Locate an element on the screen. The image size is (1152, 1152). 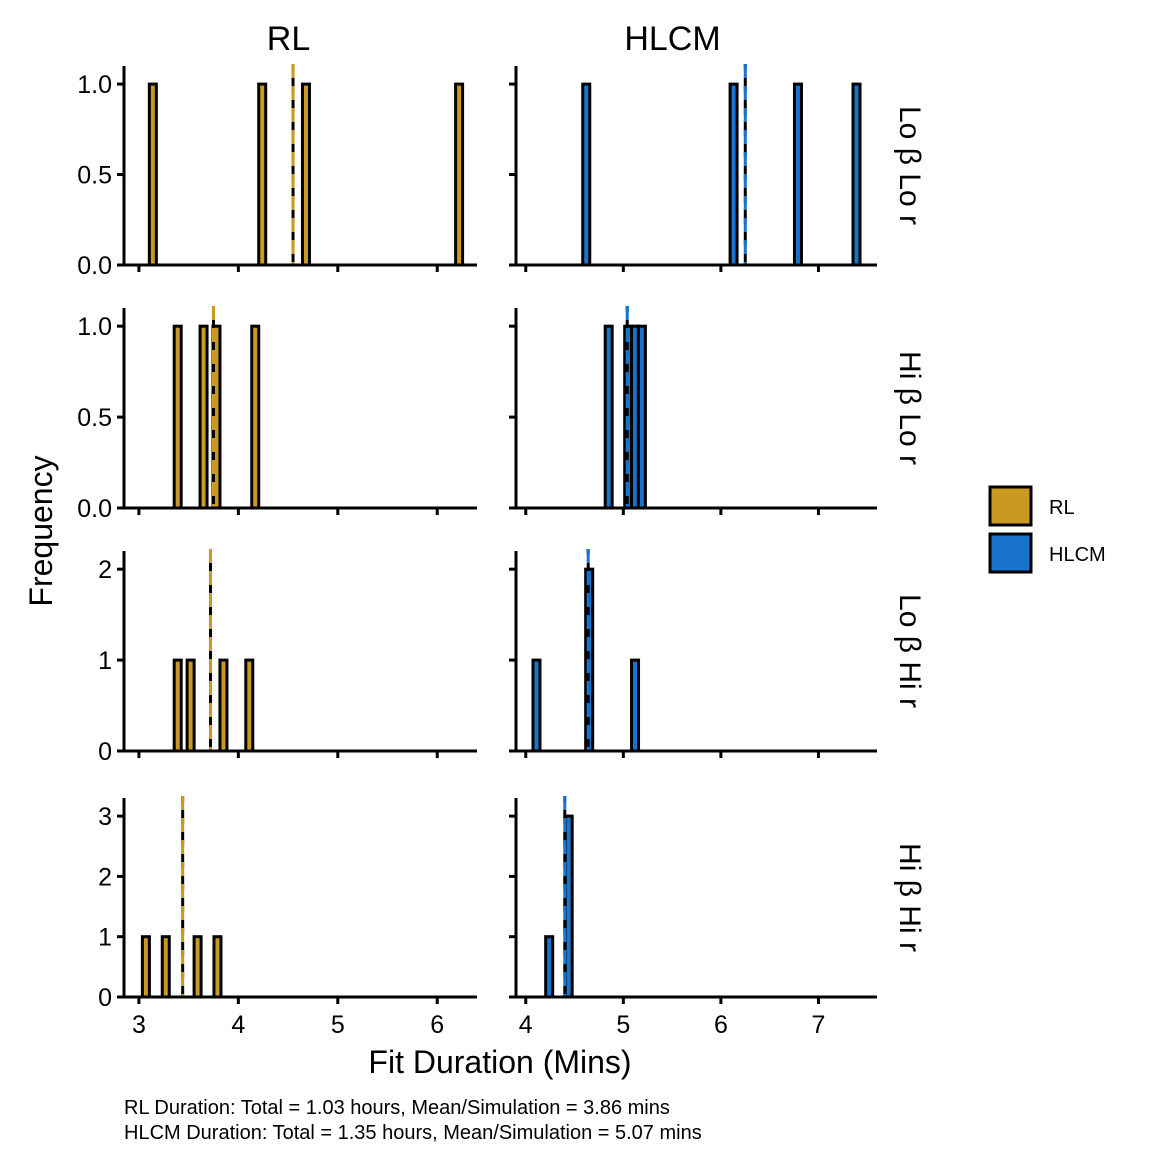
panel-hlcm-row-4: 4 5 6 7 is located at coordinates (693, 917).